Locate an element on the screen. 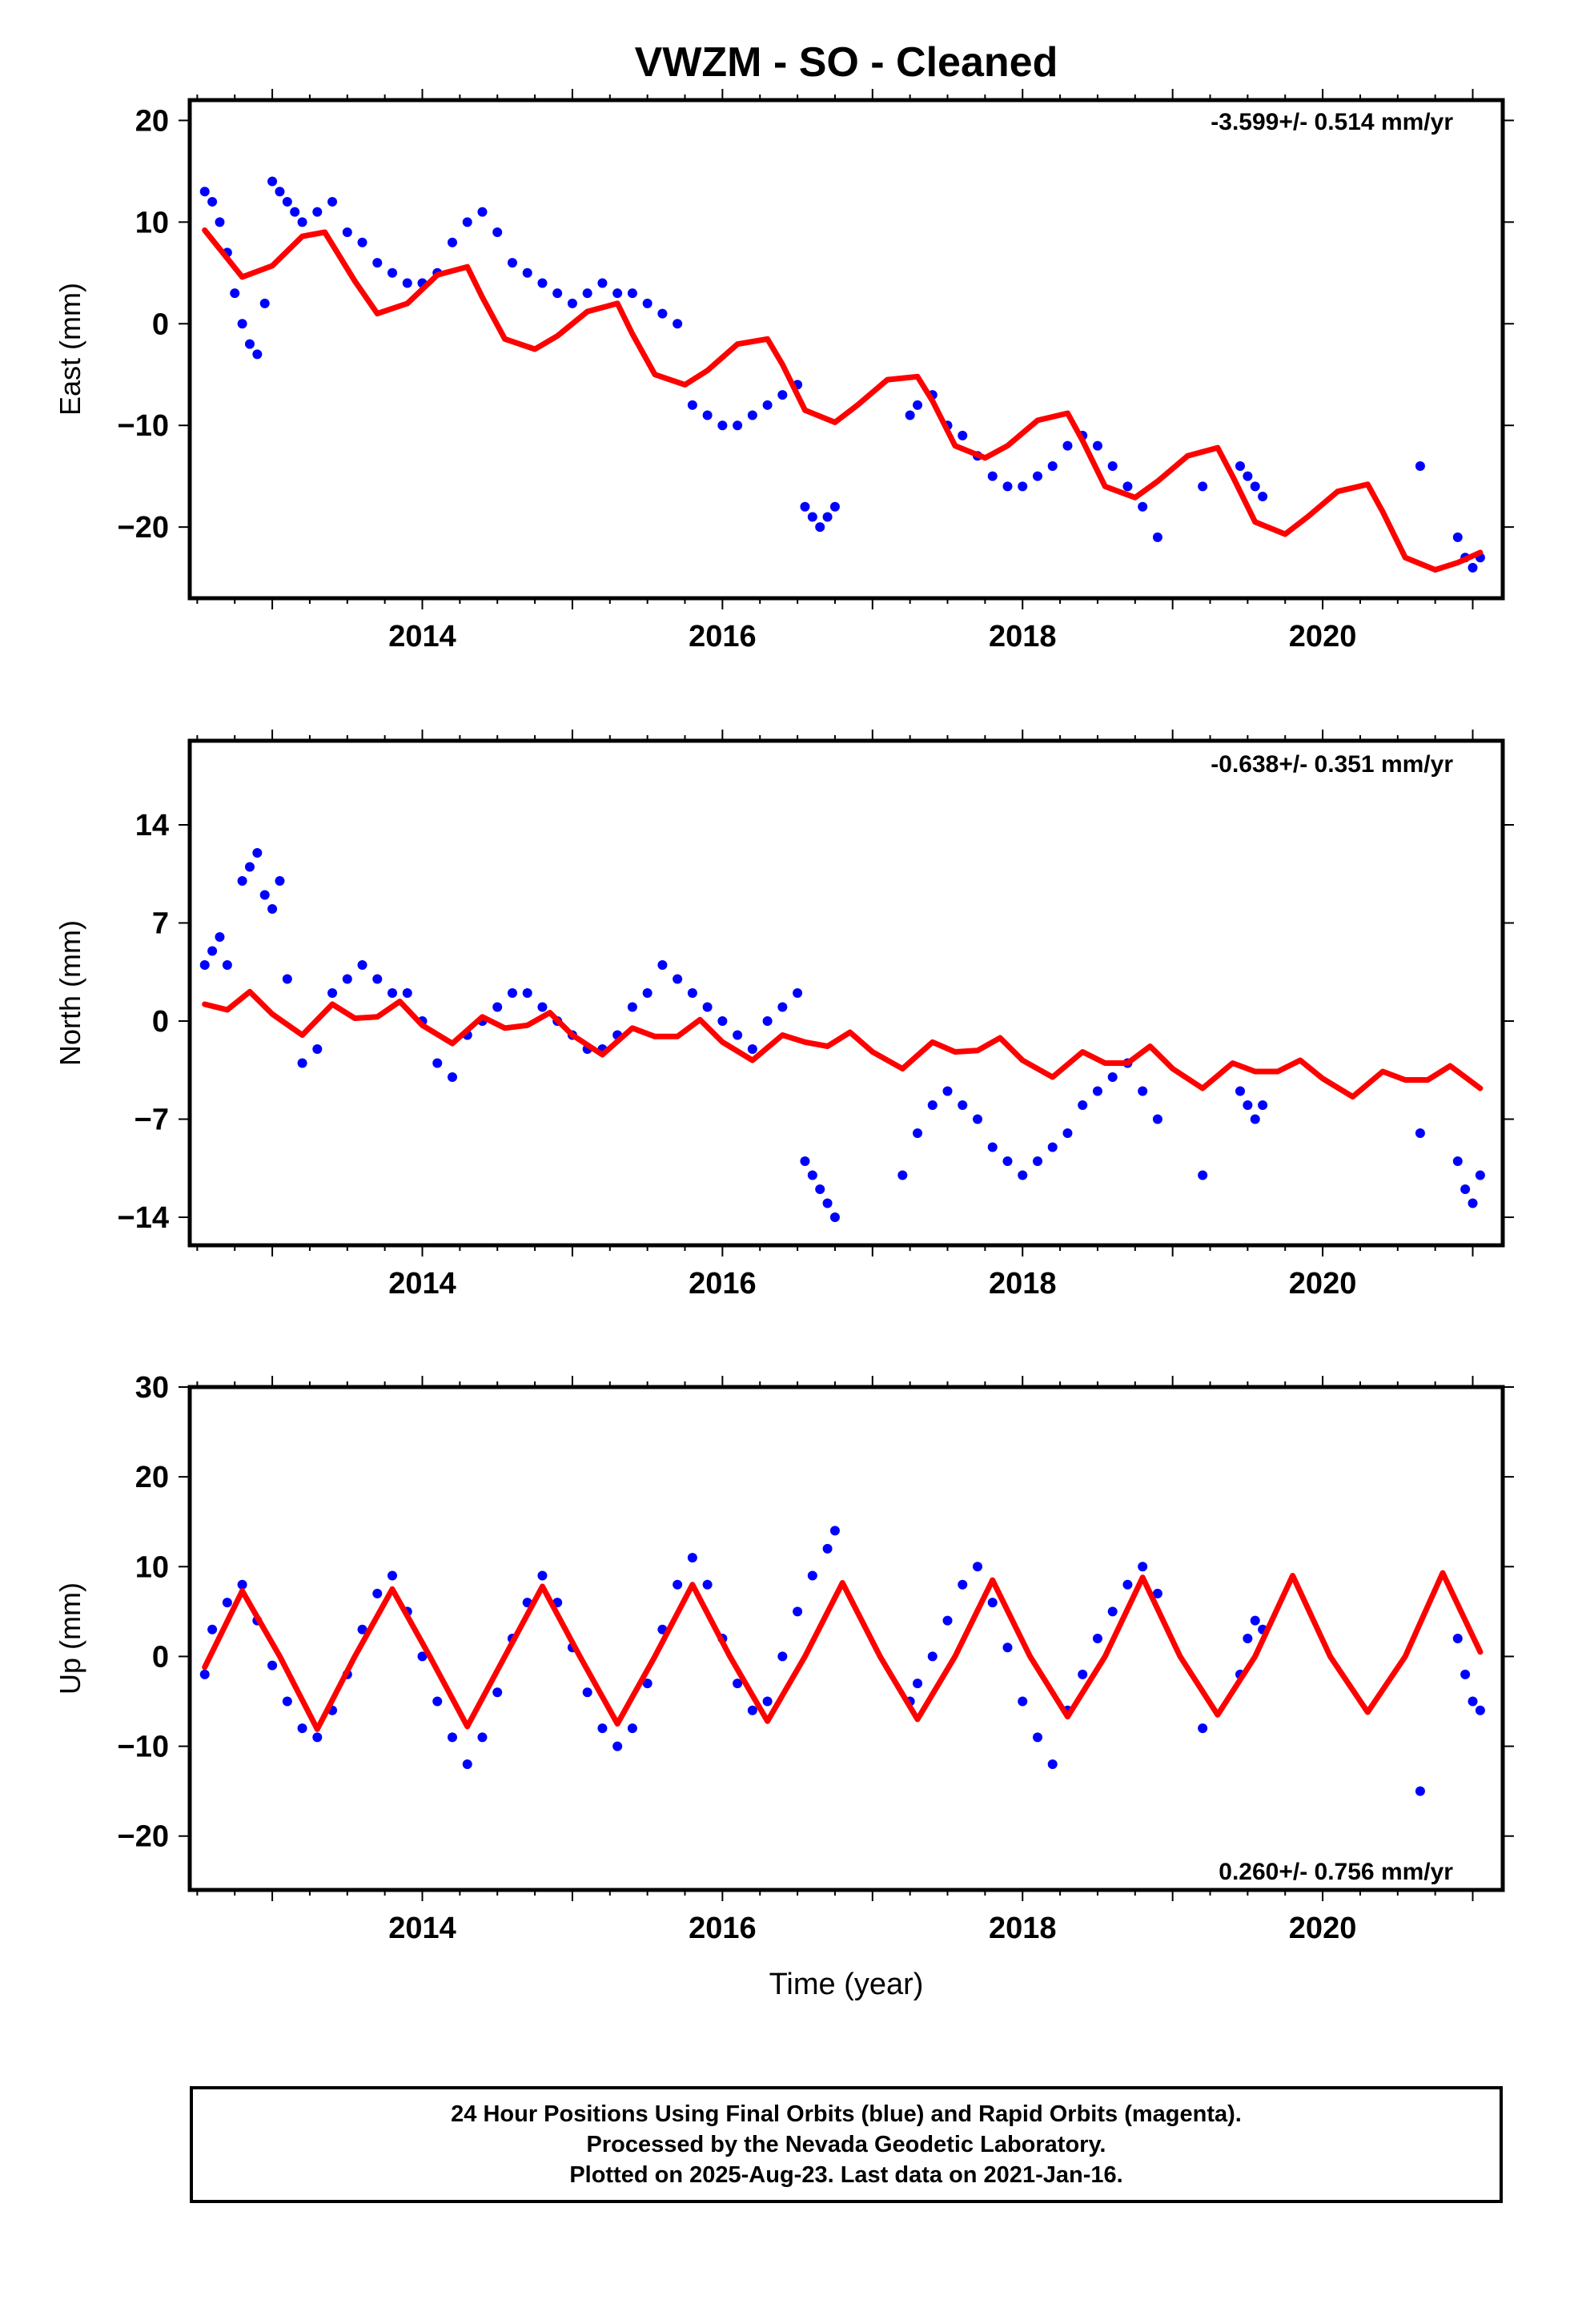 The height and width of the screenshot is (2324, 1582). x-axis-label: Time (year) is located at coordinates (847, 1984).